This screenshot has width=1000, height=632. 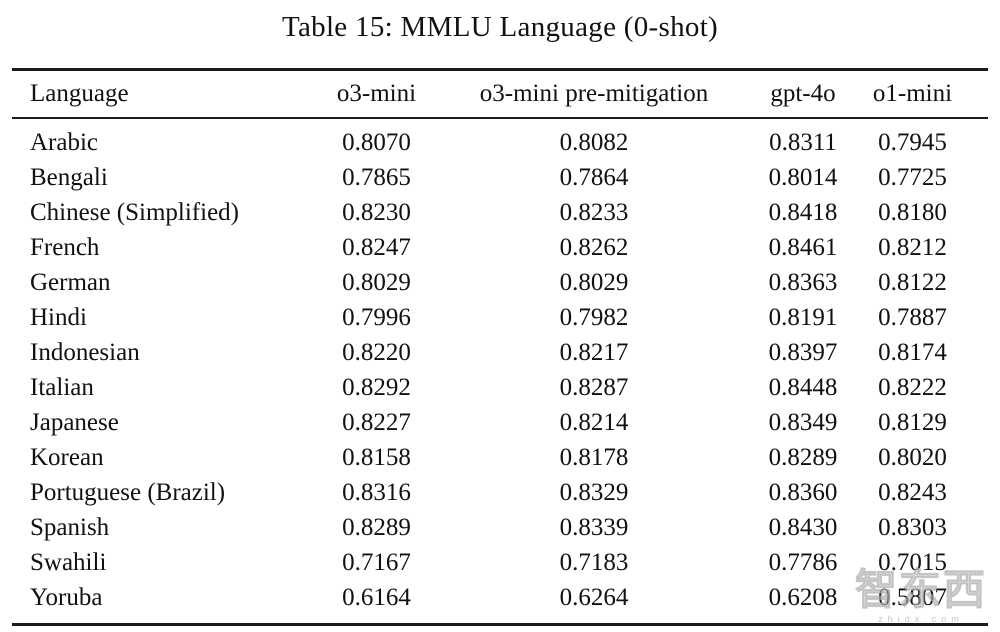 I want to click on score-cell: 0.8303, so click(x=912, y=527).